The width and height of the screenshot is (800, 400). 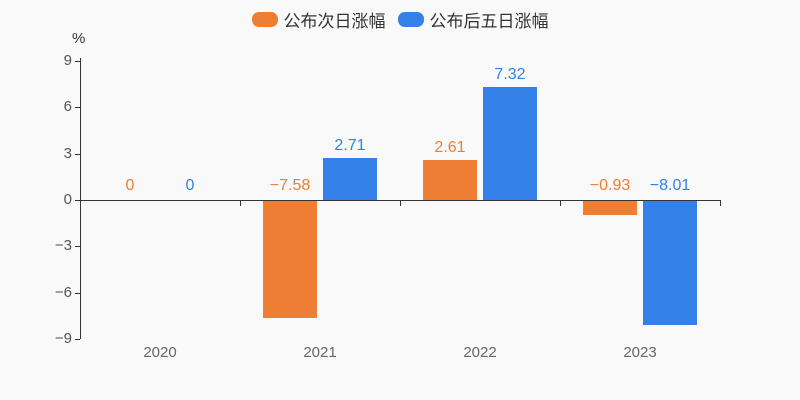 What do you see at coordinates (67, 106) in the screenshot?
I see `y-axis-tick-label: 6` at bounding box center [67, 106].